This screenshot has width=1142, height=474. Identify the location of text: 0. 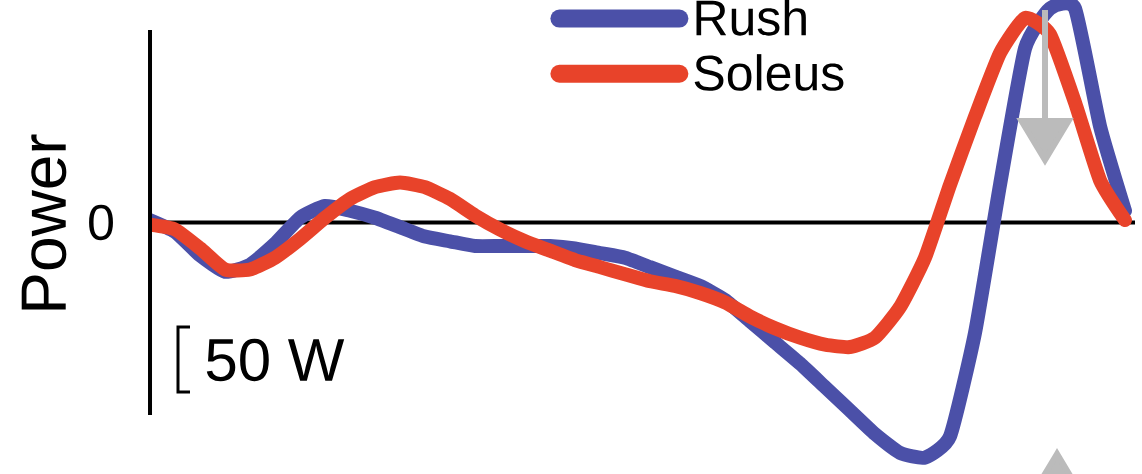
(101, 222).